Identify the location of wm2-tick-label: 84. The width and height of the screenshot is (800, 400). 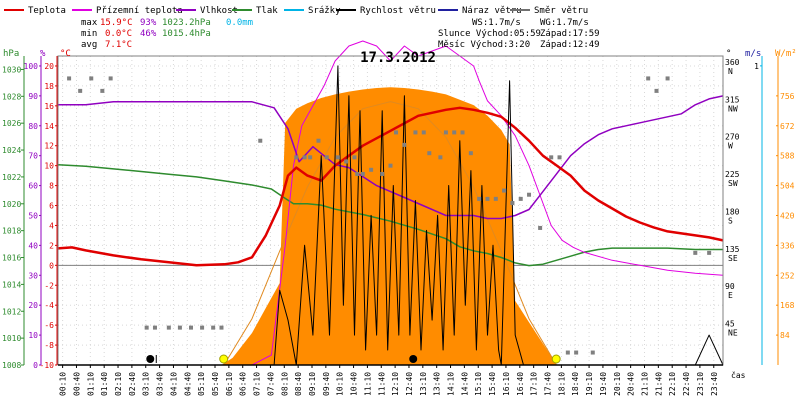
(785, 335).